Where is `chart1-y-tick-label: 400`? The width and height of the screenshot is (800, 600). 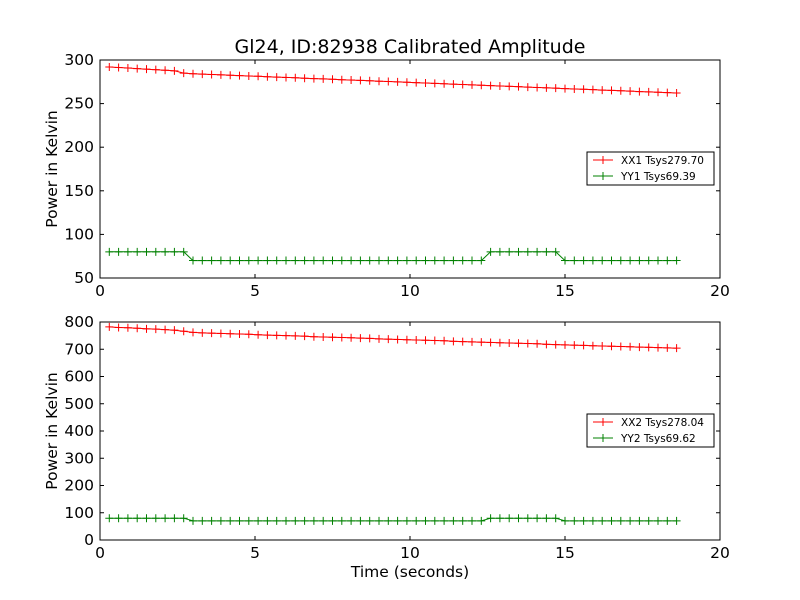
chart1-y-tick-label: 400 is located at coordinates (79, 431).